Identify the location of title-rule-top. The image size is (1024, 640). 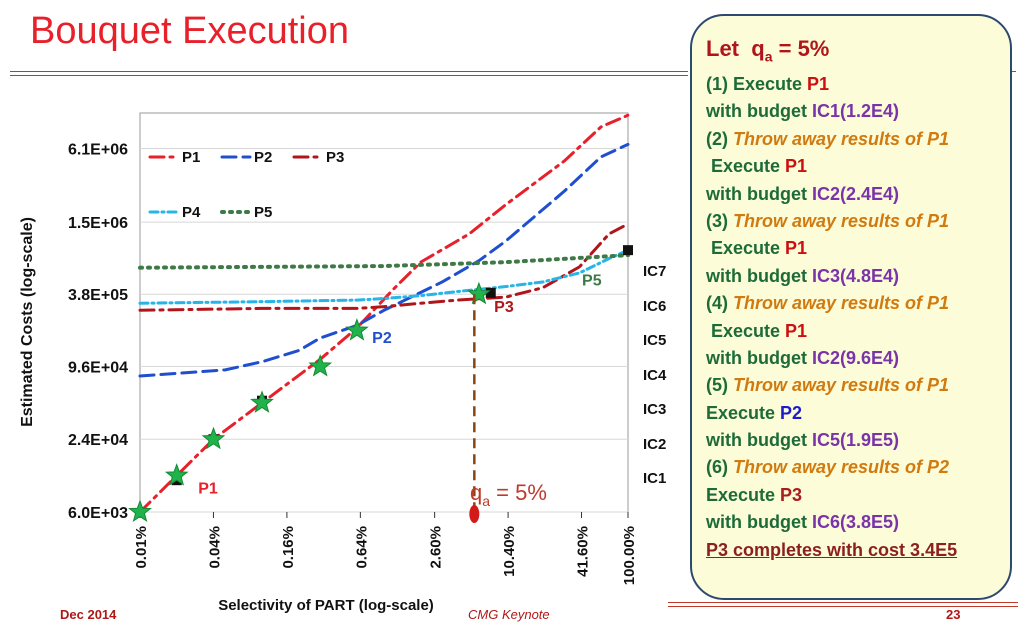
(349, 71).